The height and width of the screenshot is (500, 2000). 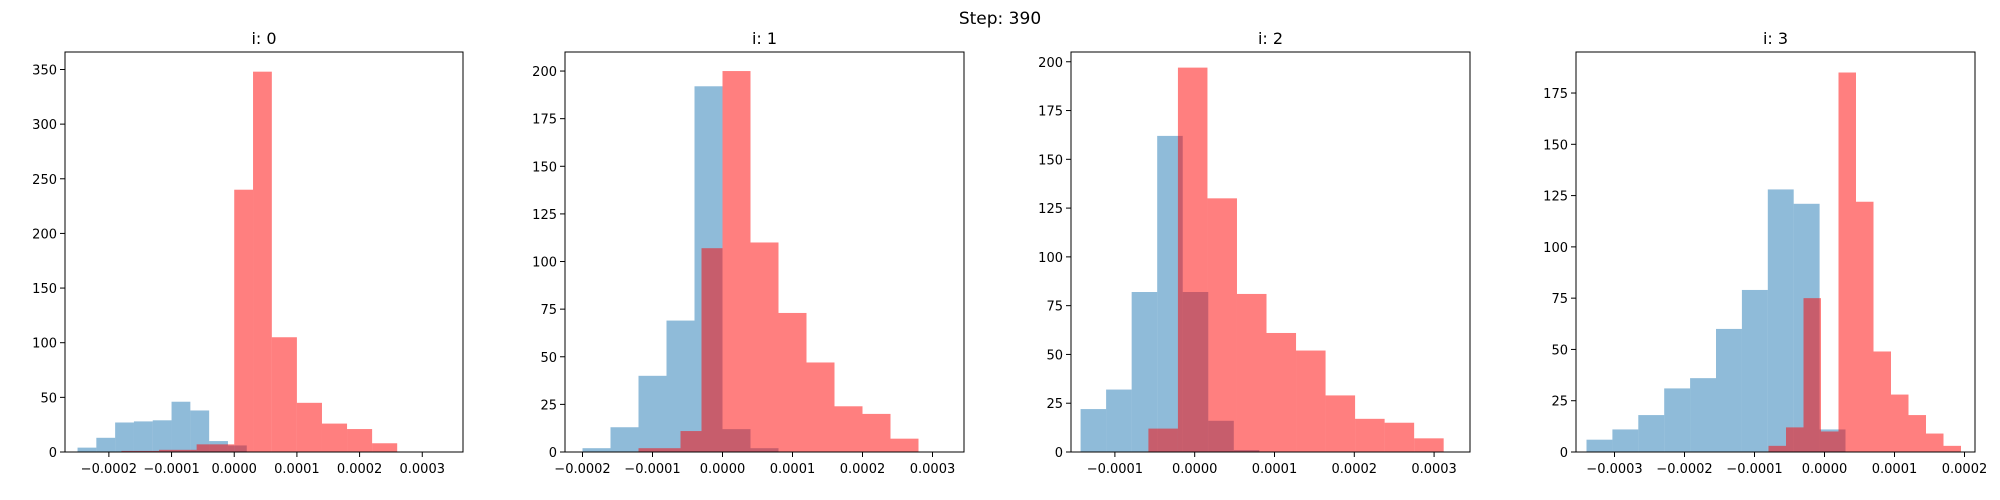 What do you see at coordinates (764, 38) in the screenshot?
I see `subplot-title: i: 1` at bounding box center [764, 38].